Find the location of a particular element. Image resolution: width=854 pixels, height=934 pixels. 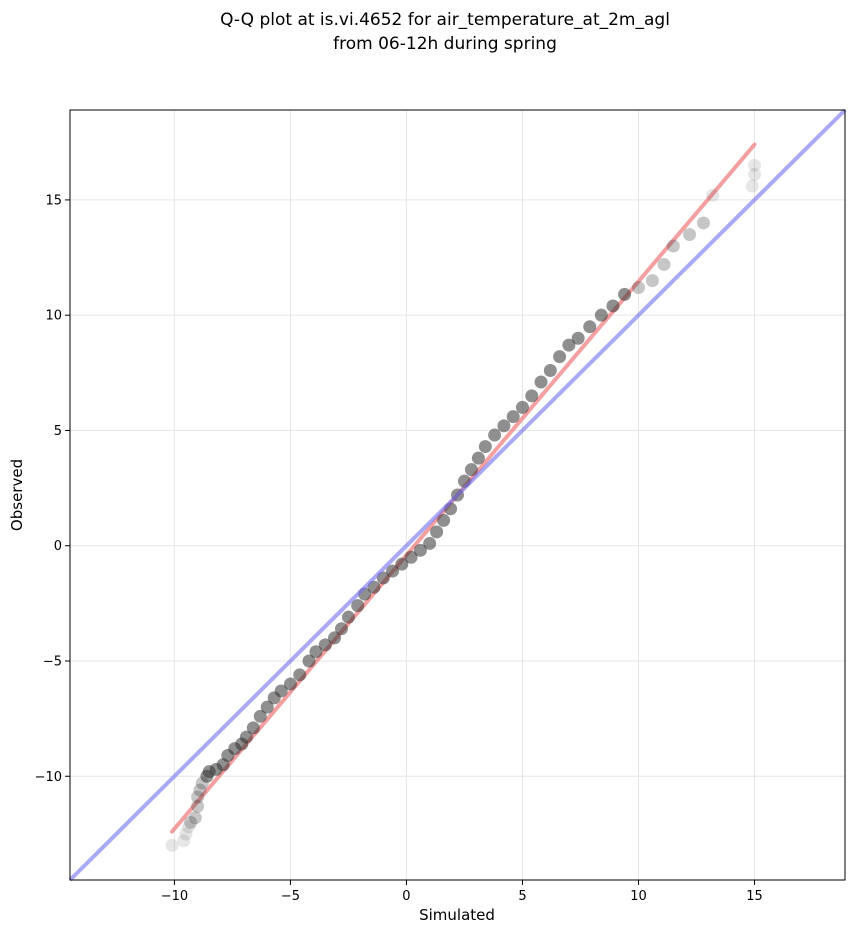

x-tick-label: 10 is located at coordinates (638, 896).